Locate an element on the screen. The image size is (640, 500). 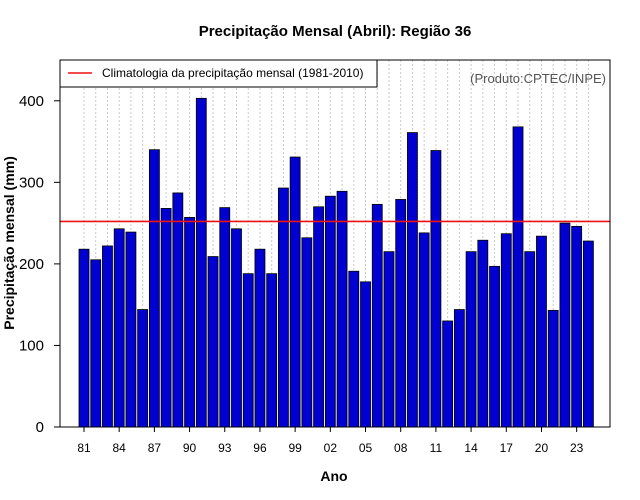
x-tick-label: 99 is located at coordinates (295, 448).